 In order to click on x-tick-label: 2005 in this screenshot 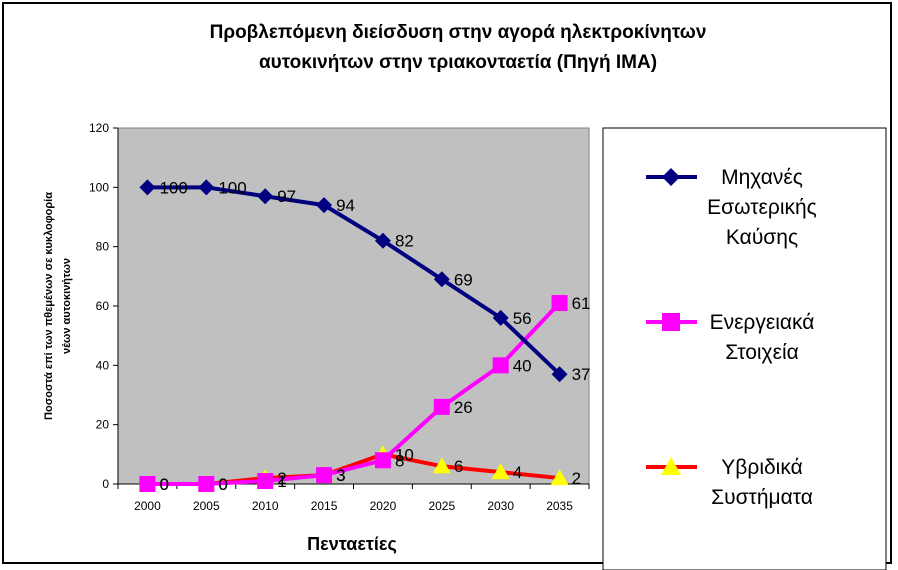, I will do `click(206, 506)`.